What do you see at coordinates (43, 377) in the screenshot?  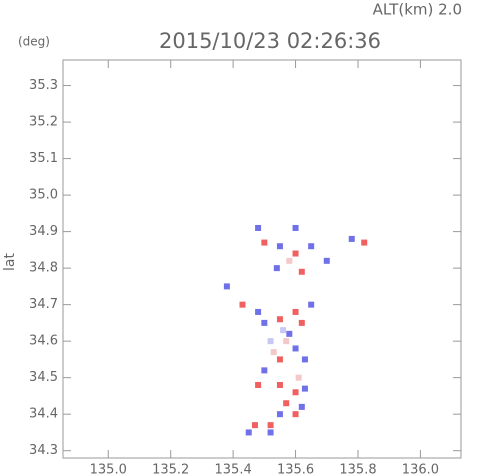 I see `y-tick-label: 34.5` at bounding box center [43, 377].